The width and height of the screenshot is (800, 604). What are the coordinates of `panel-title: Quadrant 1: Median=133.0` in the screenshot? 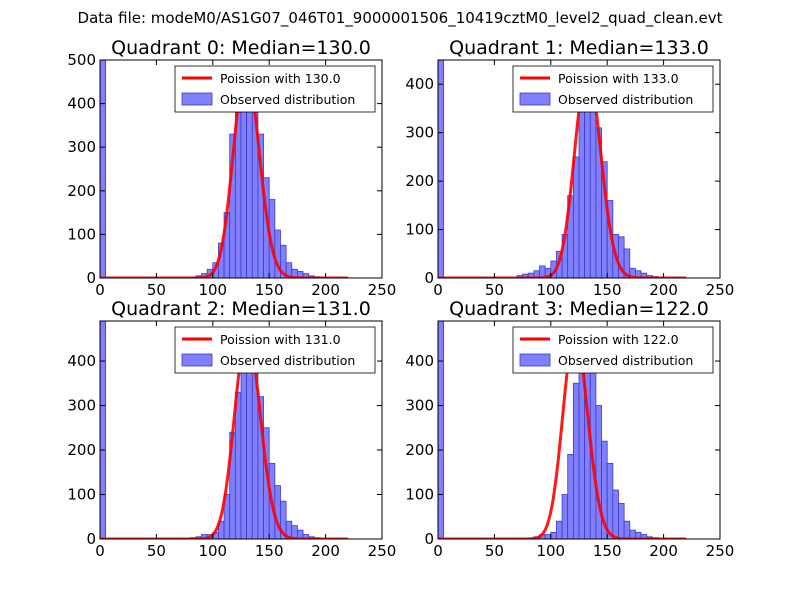 It's located at (579, 48).